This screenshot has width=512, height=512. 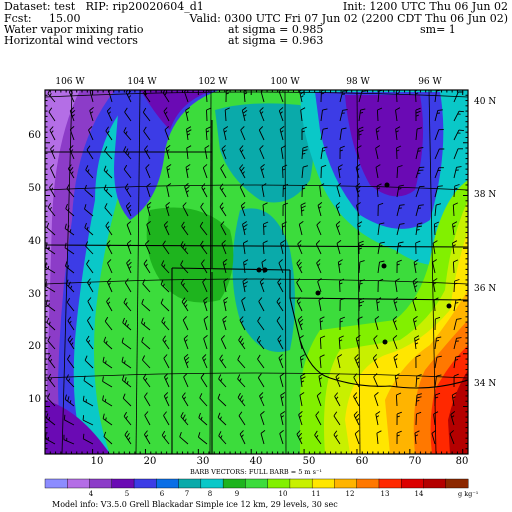 What do you see at coordinates (485, 243) in the screenshot?
I see `latitude-labels: 40 N 38 N 36 N 34 N` at bounding box center [485, 243].